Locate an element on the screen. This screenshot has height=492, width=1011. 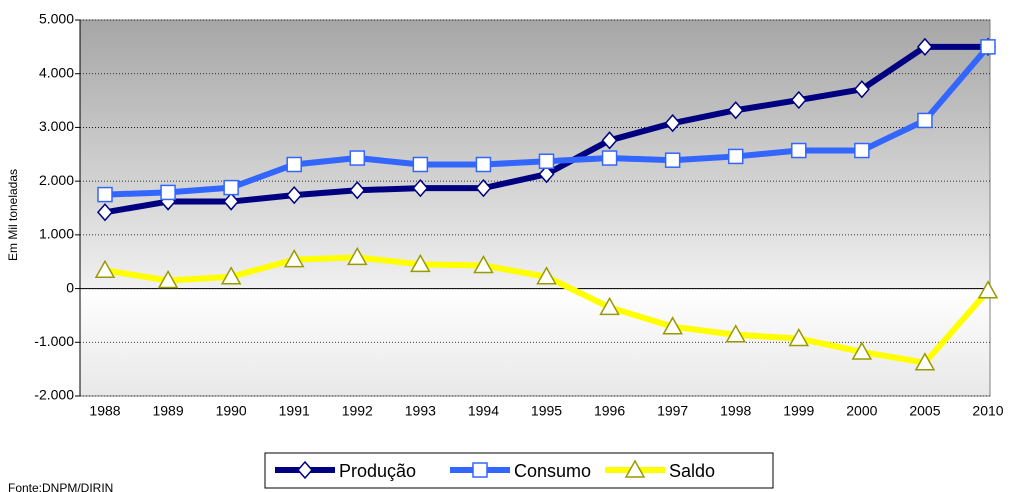
x-tick-label: 1990 is located at coordinates (231, 411).